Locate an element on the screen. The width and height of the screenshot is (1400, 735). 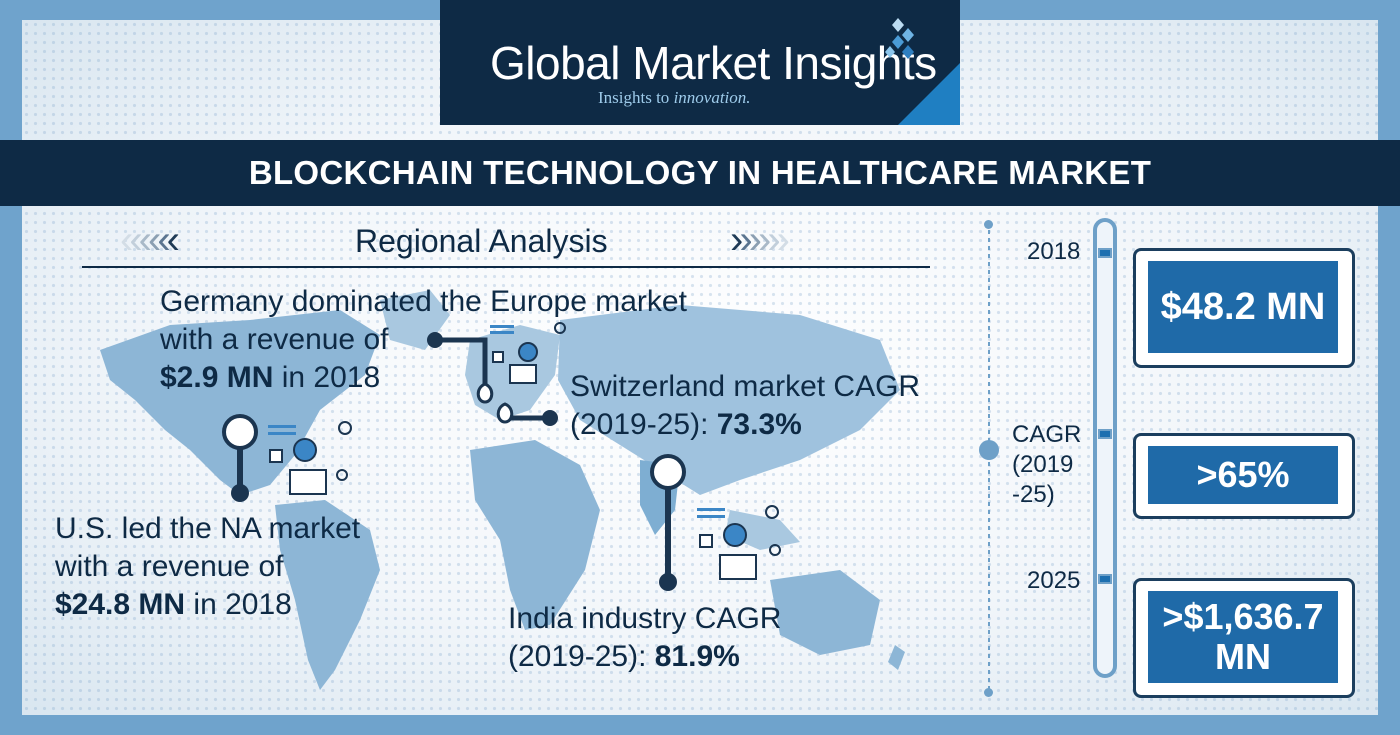
logo-name: Global Market Insights is located at coordinates (713, 63).